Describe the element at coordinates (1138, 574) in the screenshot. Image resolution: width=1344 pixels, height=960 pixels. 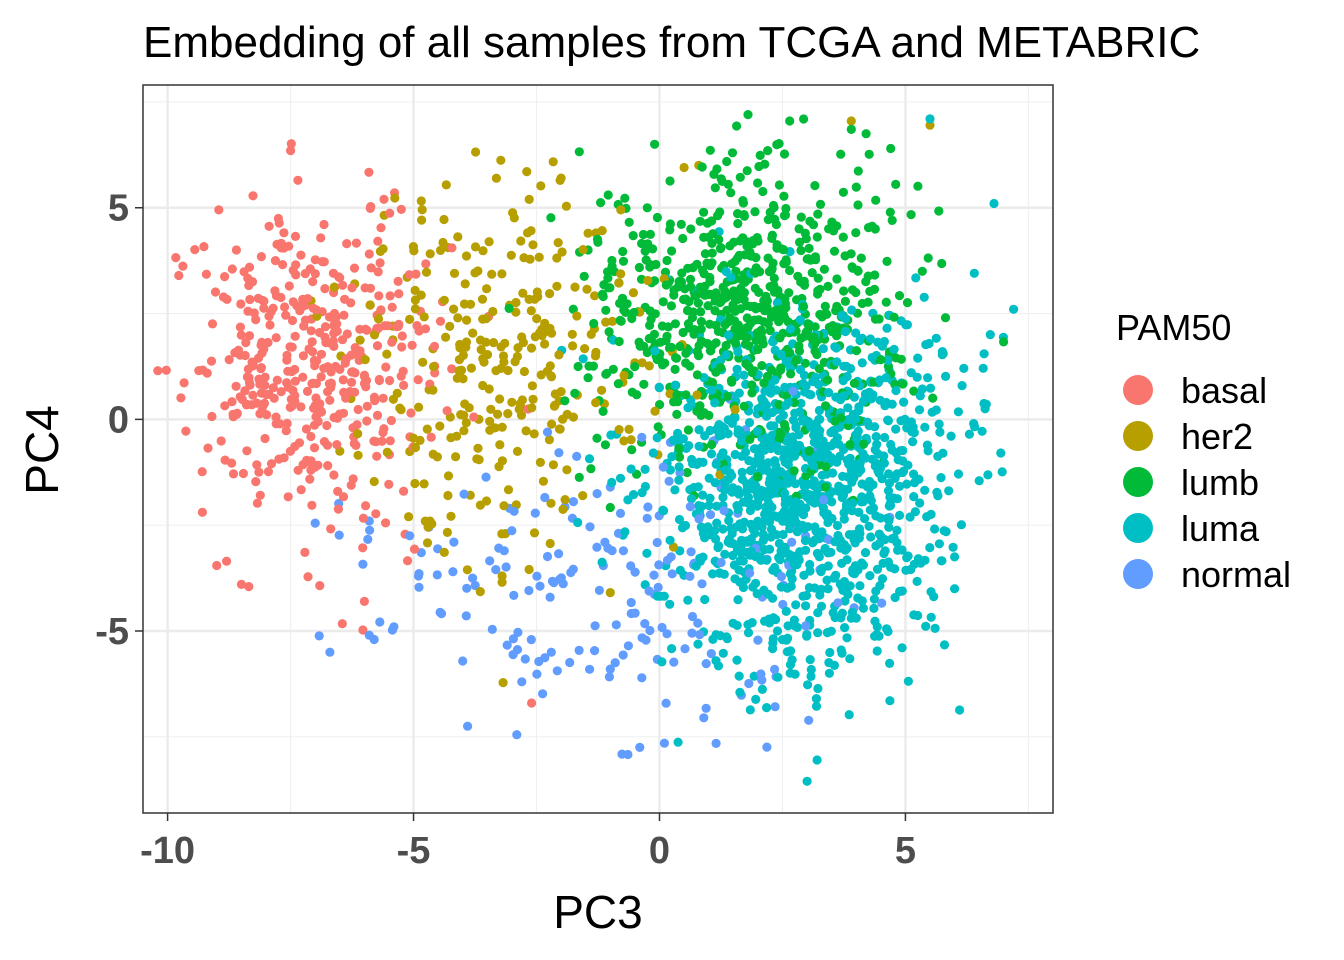
I see `legend-key-normal` at that location.